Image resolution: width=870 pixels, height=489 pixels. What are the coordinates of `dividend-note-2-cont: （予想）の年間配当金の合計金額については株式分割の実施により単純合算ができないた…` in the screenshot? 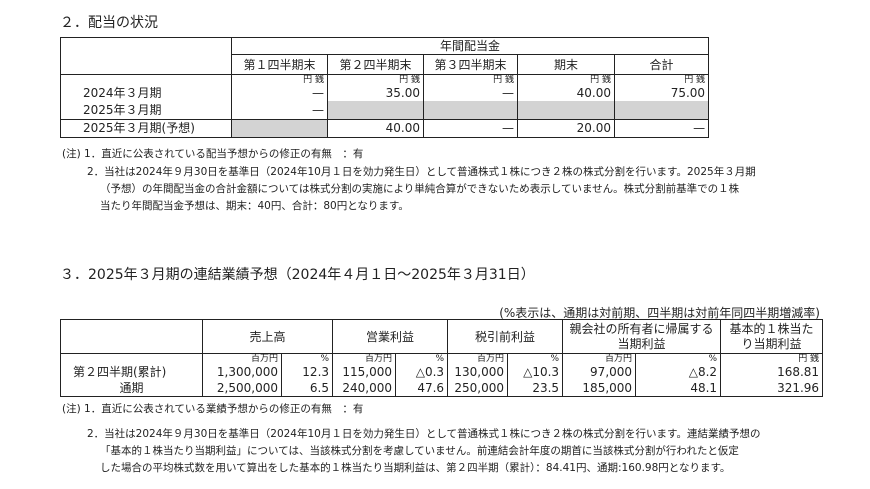 It's located at (420, 189).